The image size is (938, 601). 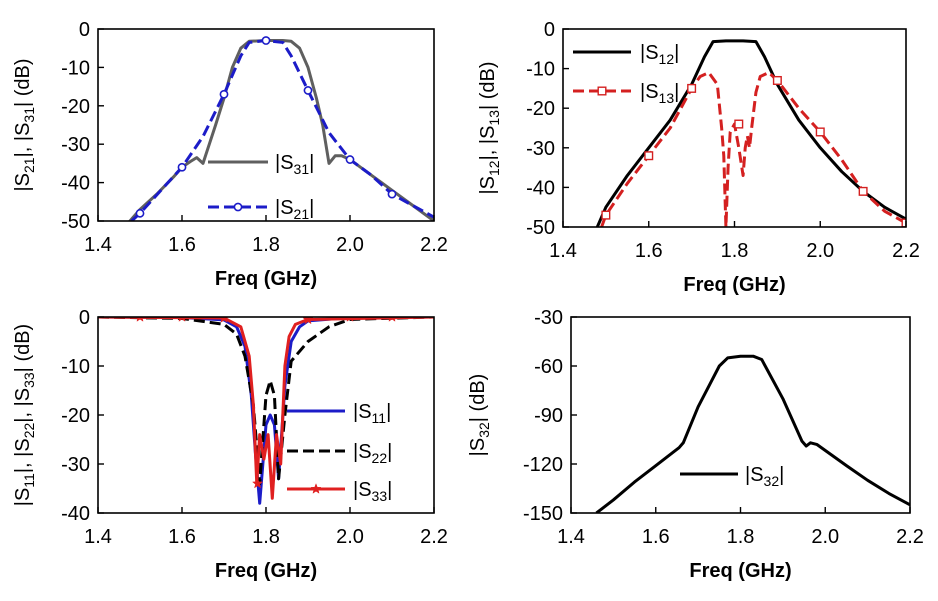 What do you see at coordinates (543, 465) in the screenshot?
I see `y-tick-label: -120` at bounding box center [543, 465].